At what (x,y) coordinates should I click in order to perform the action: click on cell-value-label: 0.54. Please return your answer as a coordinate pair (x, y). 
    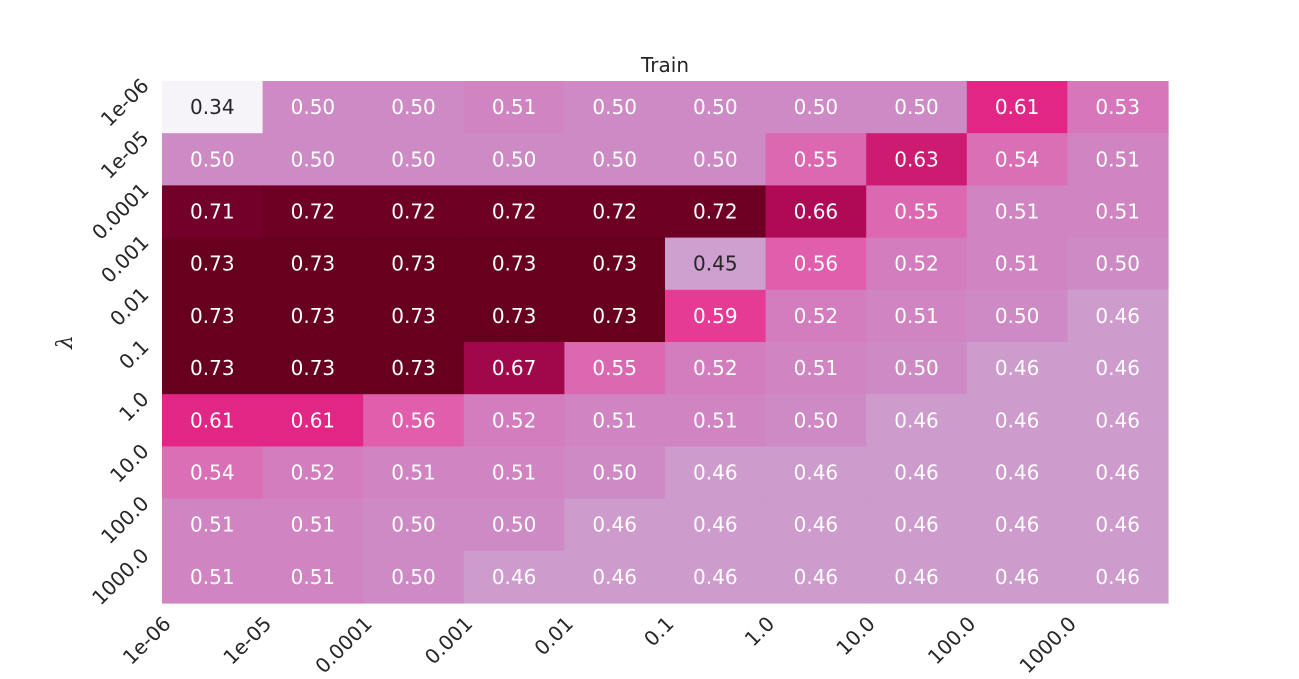
    Looking at the image, I should click on (1017, 159).